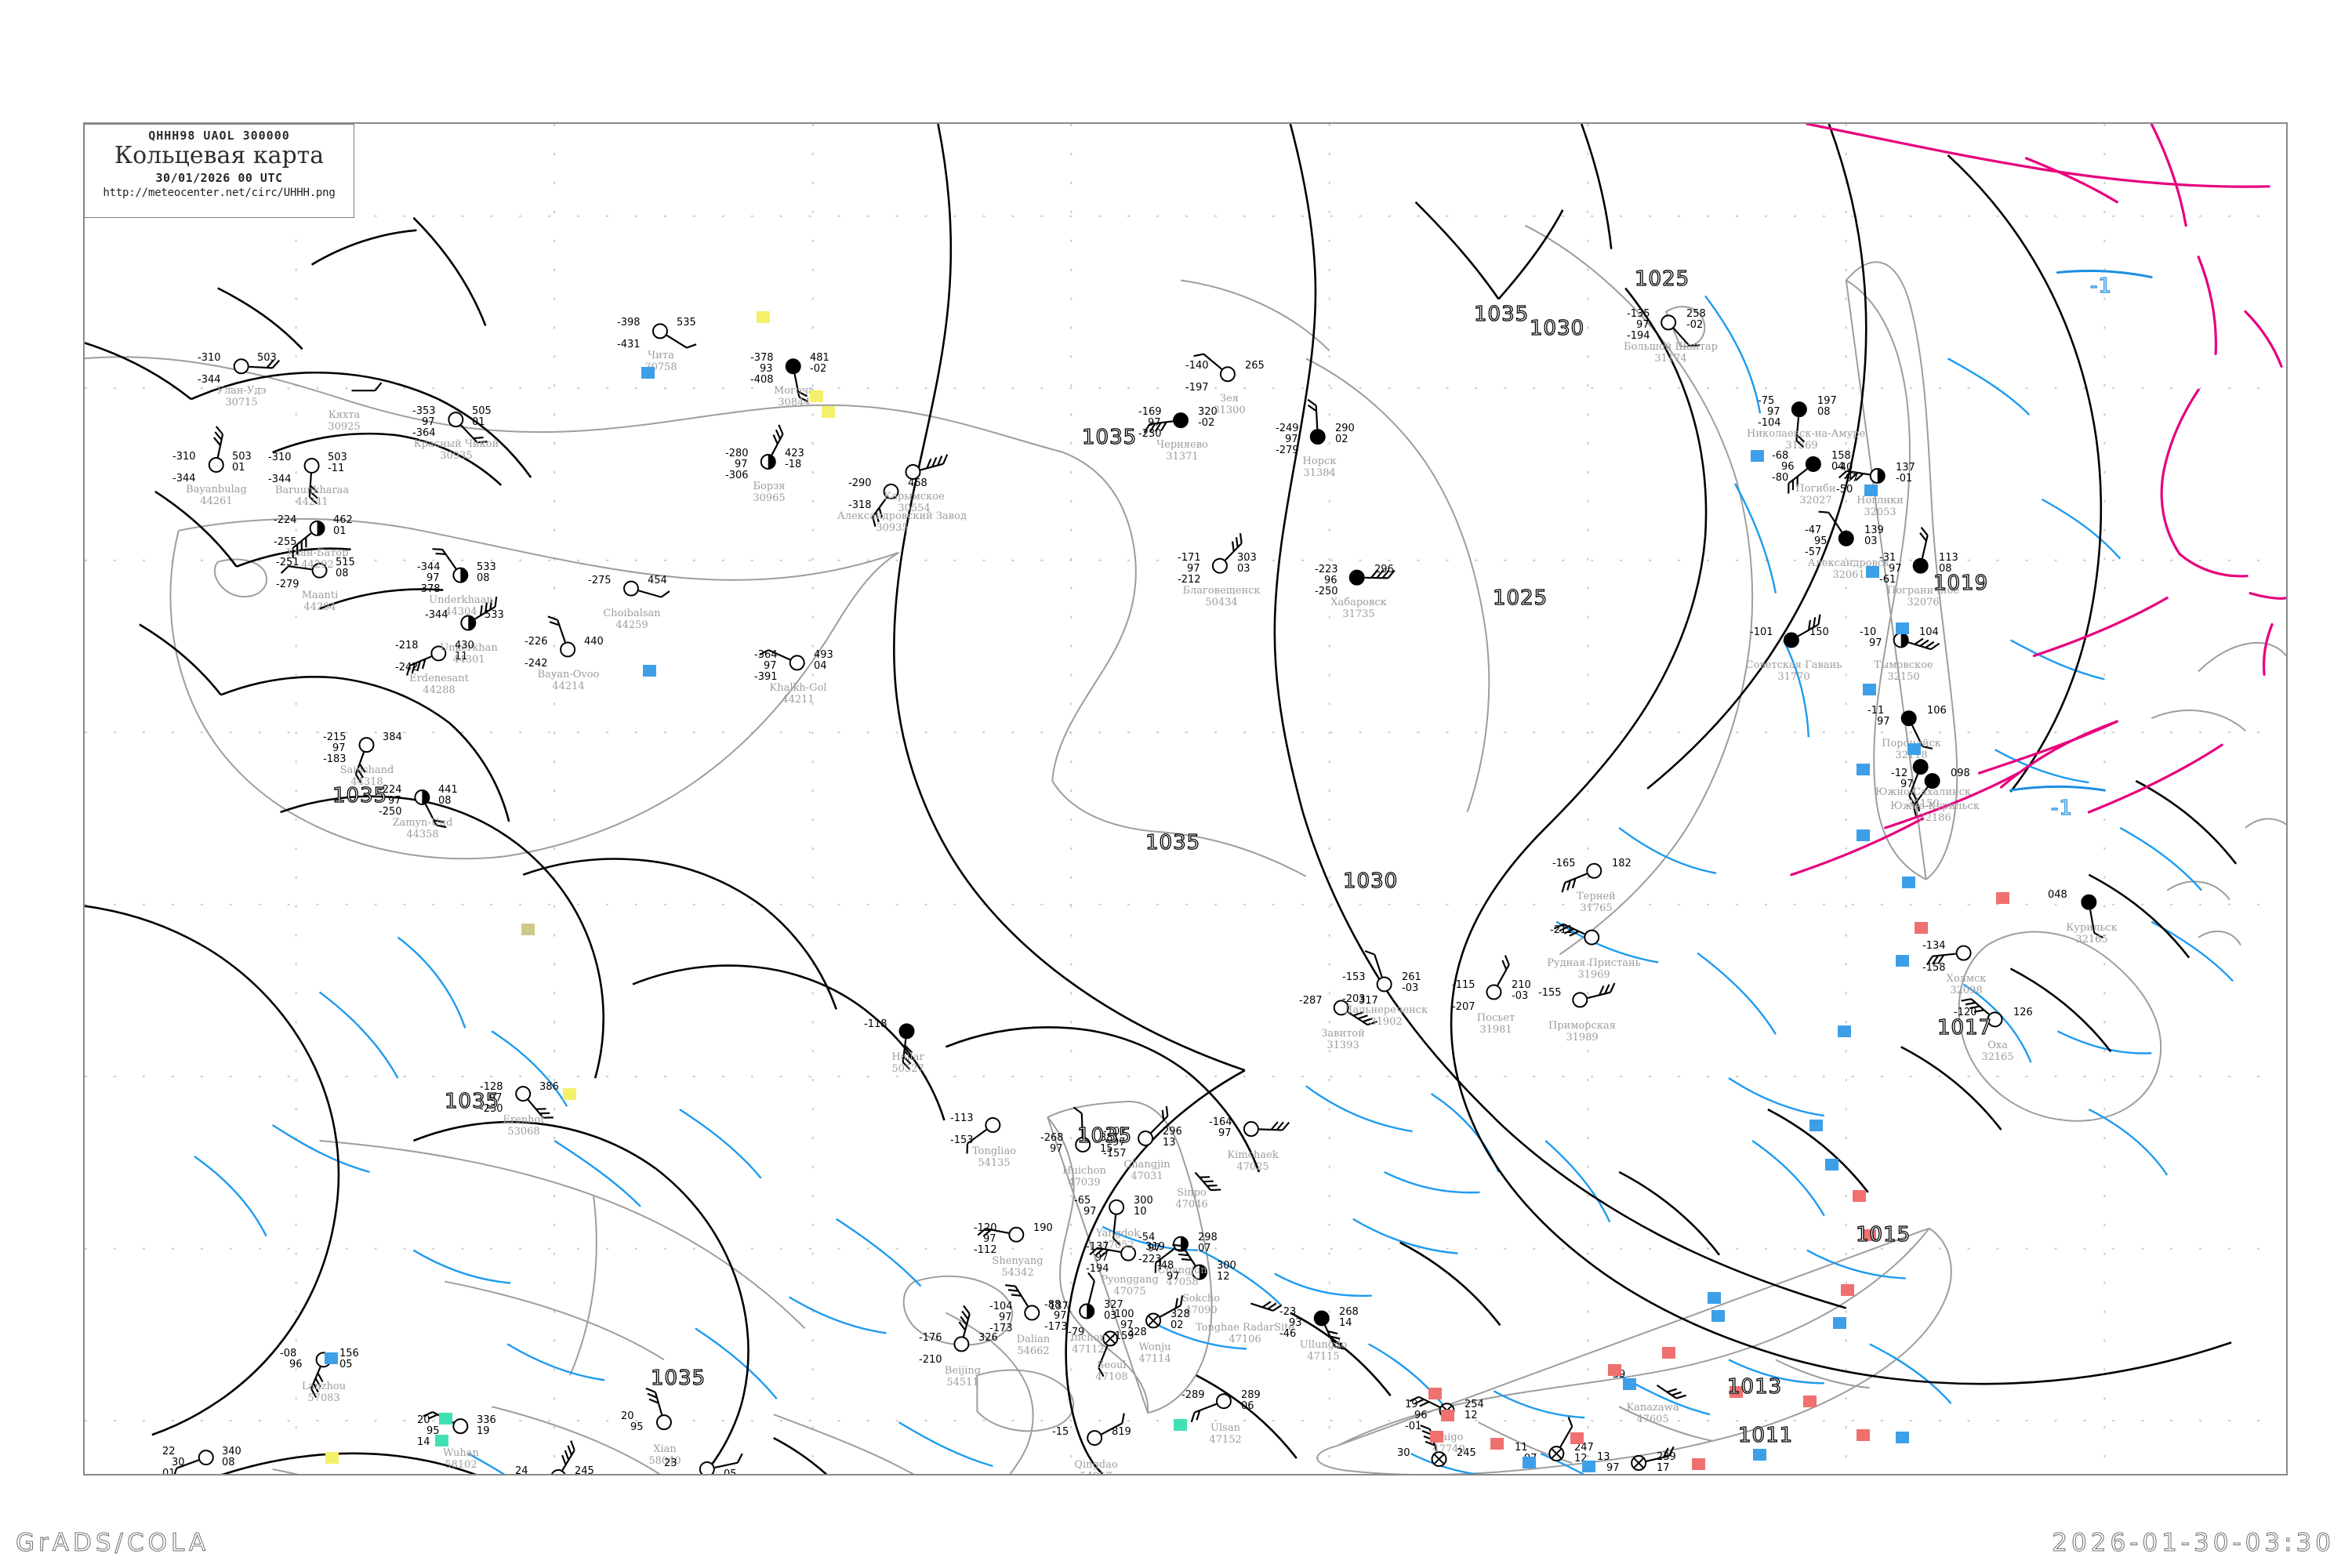  What do you see at coordinates (1150, 434) in the screenshot?
I see `station-dewpoint: -230` at bounding box center [1150, 434].